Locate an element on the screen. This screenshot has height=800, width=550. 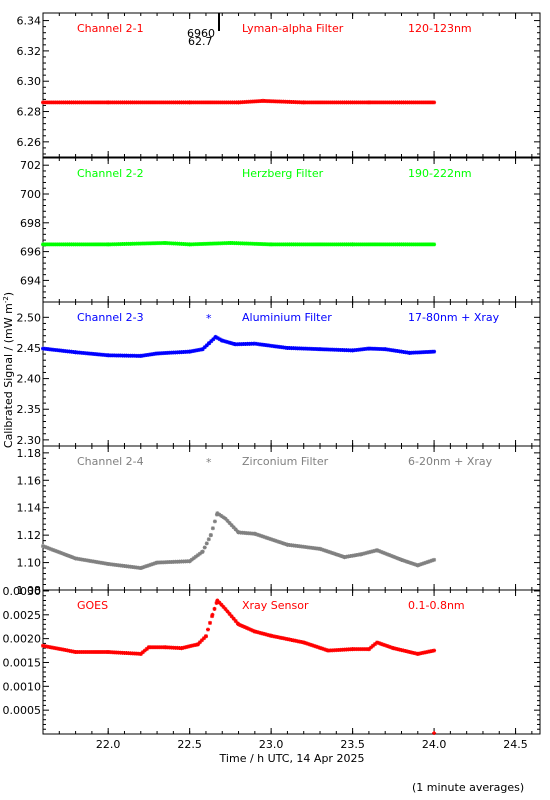
channel-name: Channel 2-3 is located at coordinates (110, 317).